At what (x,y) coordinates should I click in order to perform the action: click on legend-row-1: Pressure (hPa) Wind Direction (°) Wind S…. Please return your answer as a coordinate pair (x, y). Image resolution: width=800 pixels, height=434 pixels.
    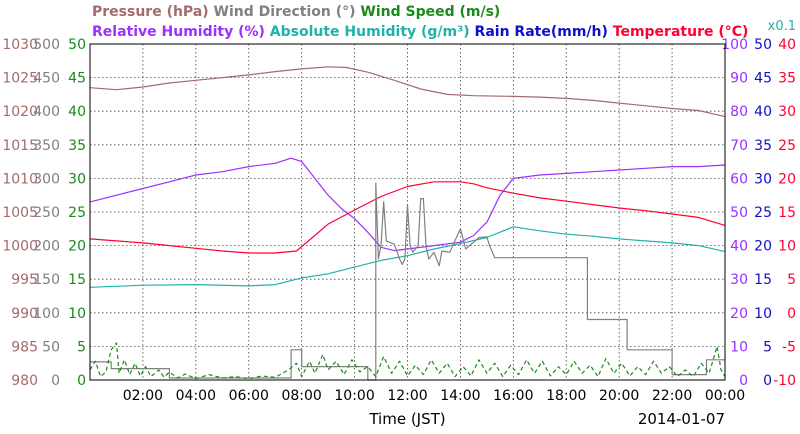
    Looking at the image, I should click on (296, 12).